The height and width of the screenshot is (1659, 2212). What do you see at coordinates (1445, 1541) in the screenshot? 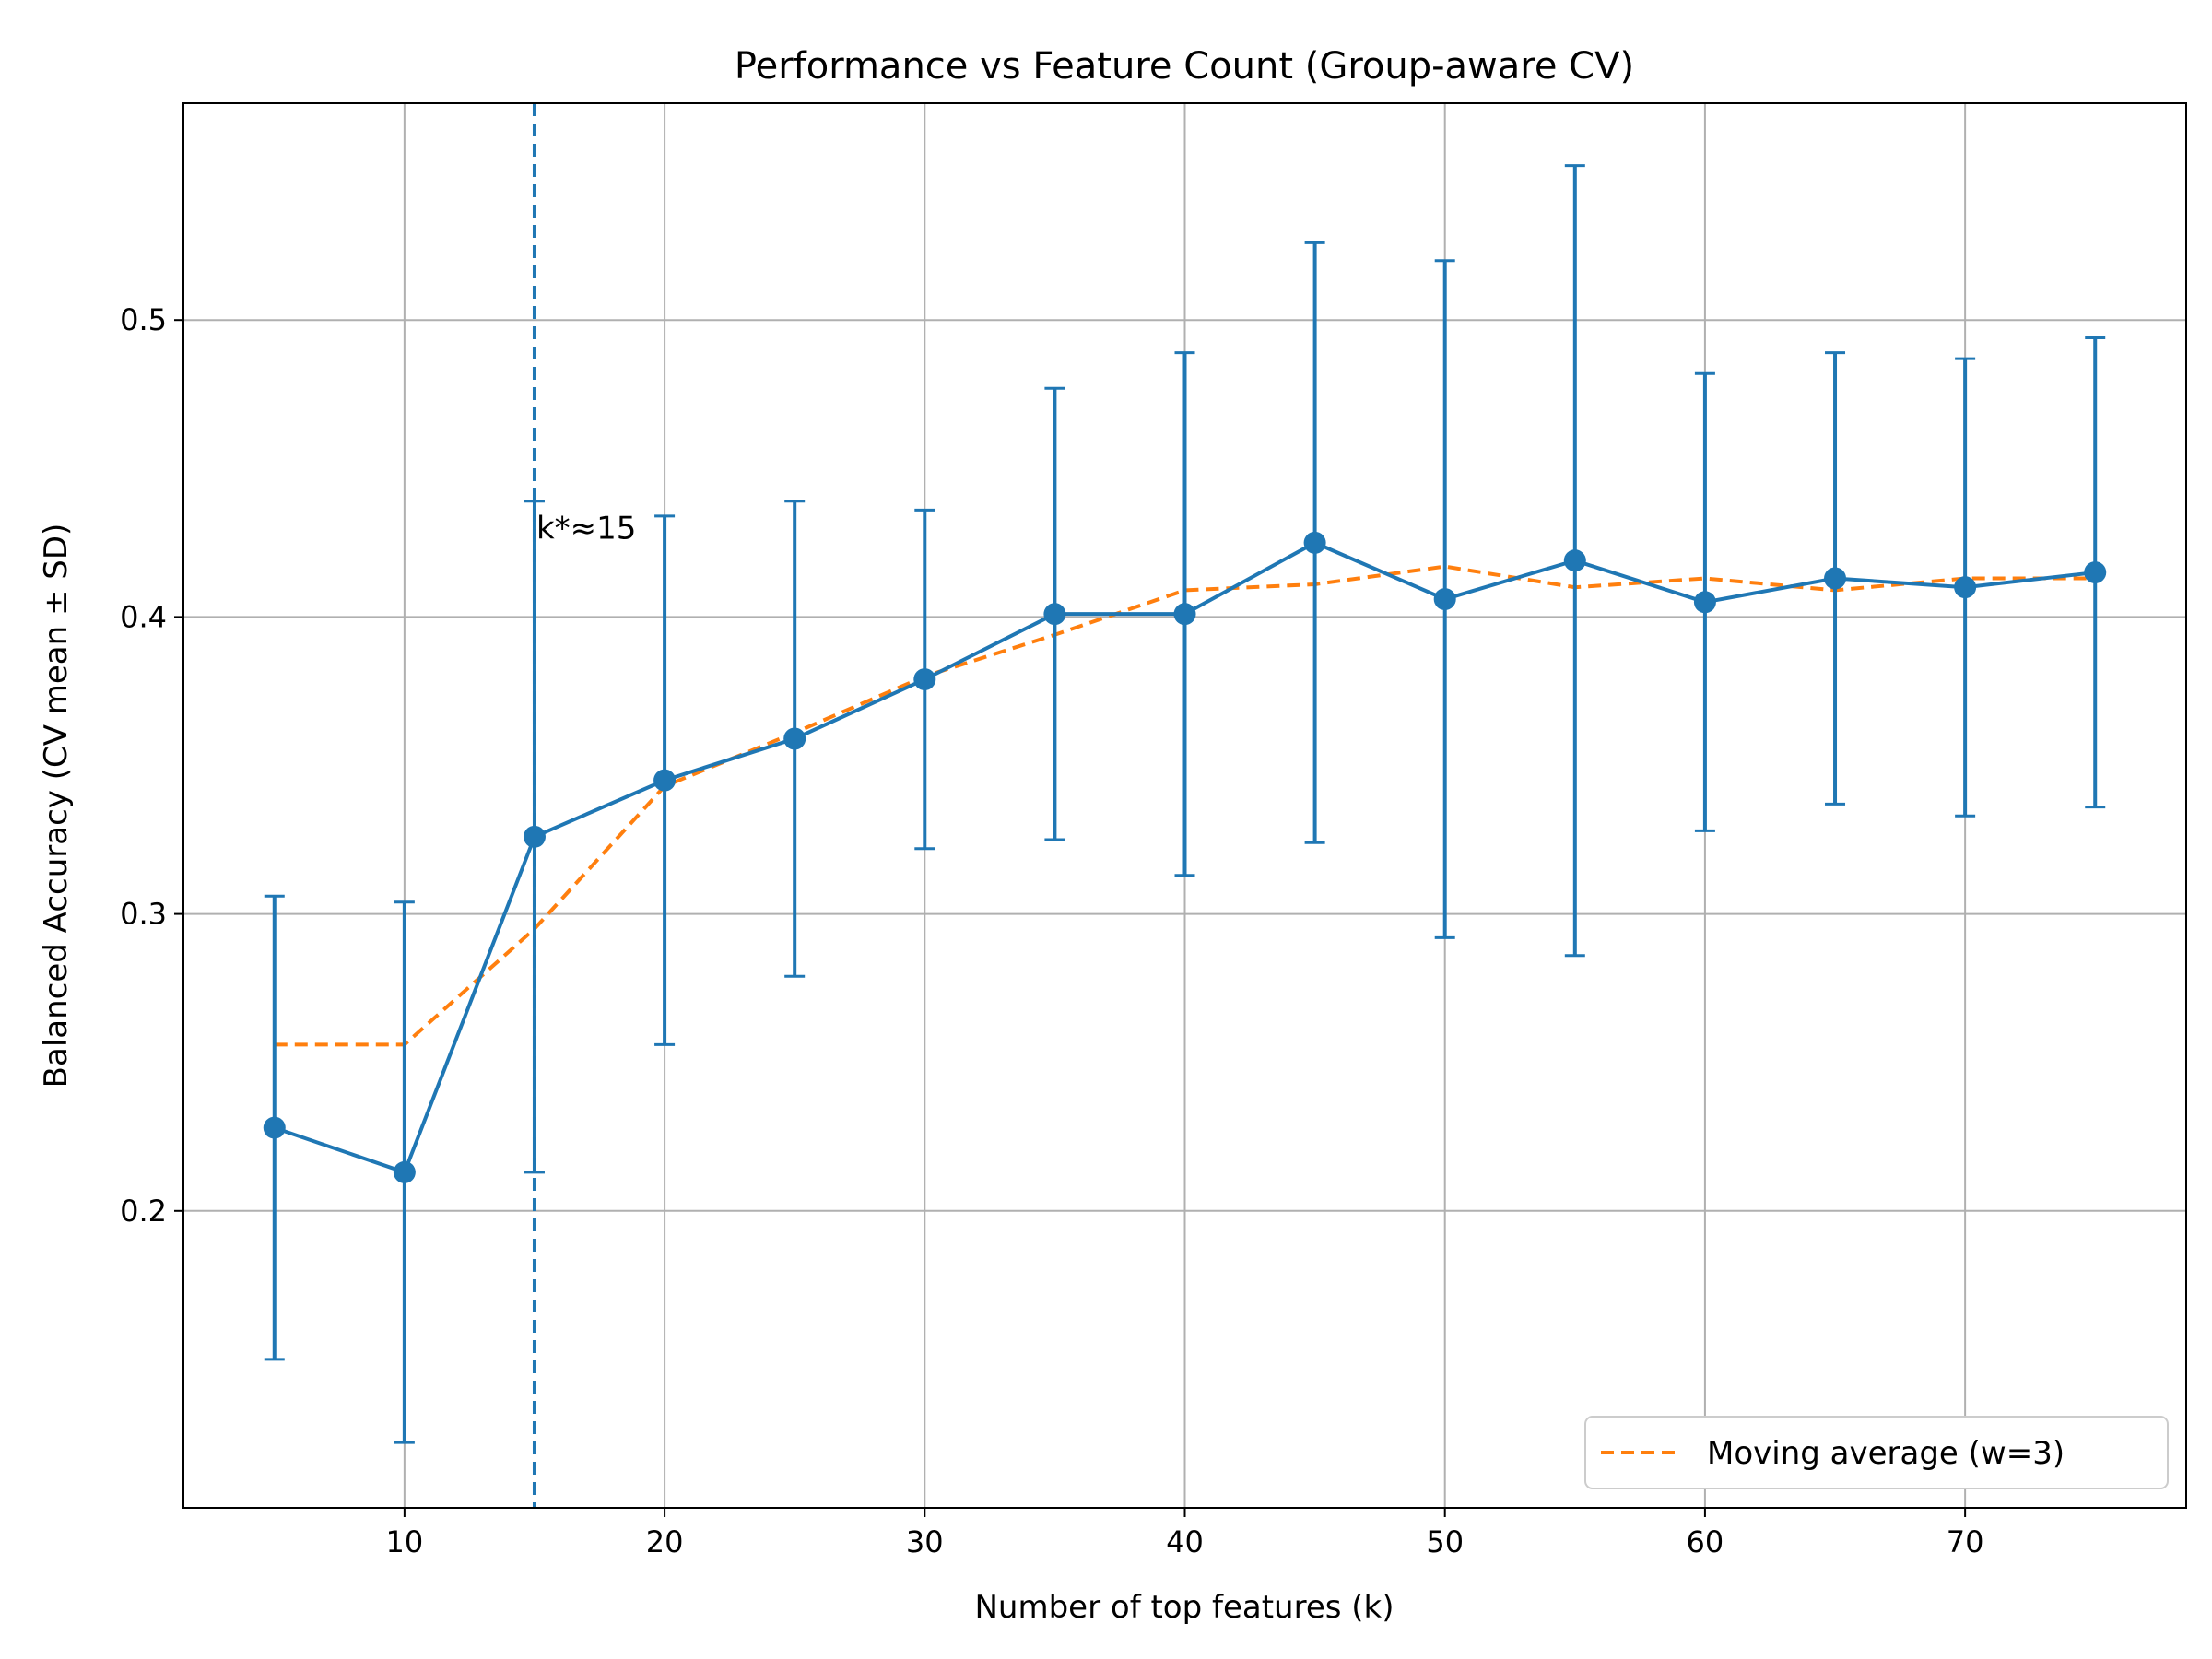
I see `x-tick-label: 50` at bounding box center [1445, 1541].